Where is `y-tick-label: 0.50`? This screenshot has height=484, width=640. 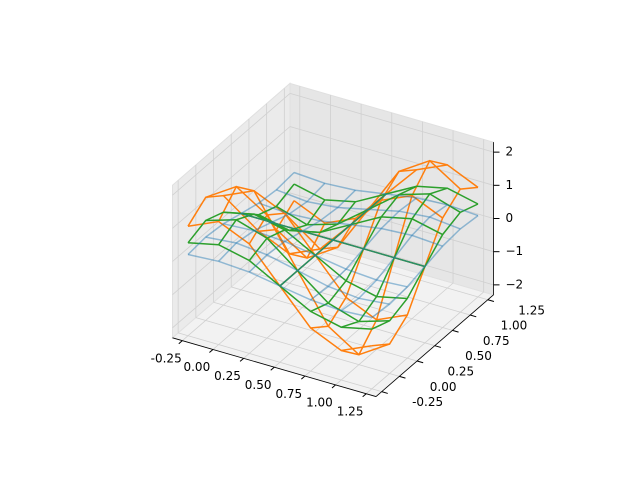
y-tick-label: 0.50 is located at coordinates (478, 356).